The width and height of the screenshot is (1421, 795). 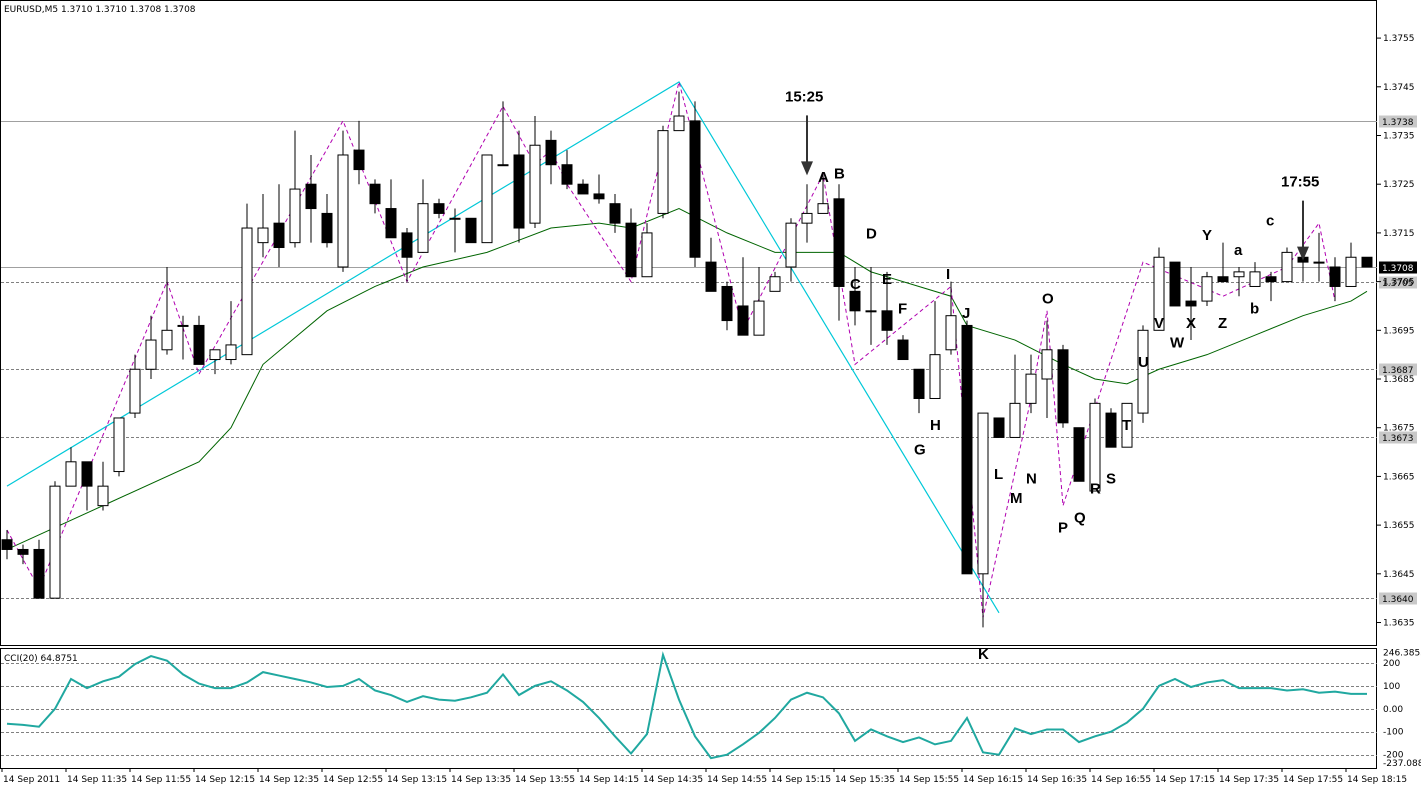 What do you see at coordinates (1391, 687) in the screenshot?
I see `cci-tick-label: 100` at bounding box center [1391, 687].